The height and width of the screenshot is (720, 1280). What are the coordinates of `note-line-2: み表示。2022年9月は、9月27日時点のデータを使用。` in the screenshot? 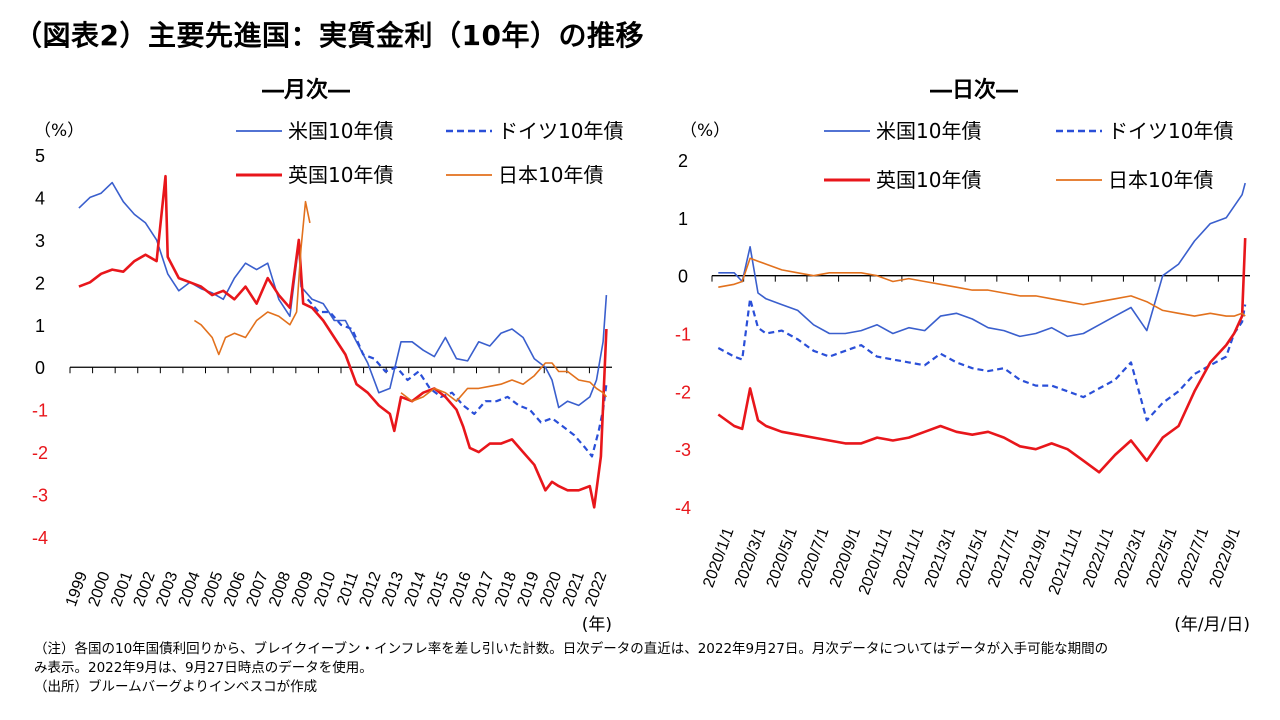 It's located at (203, 668).